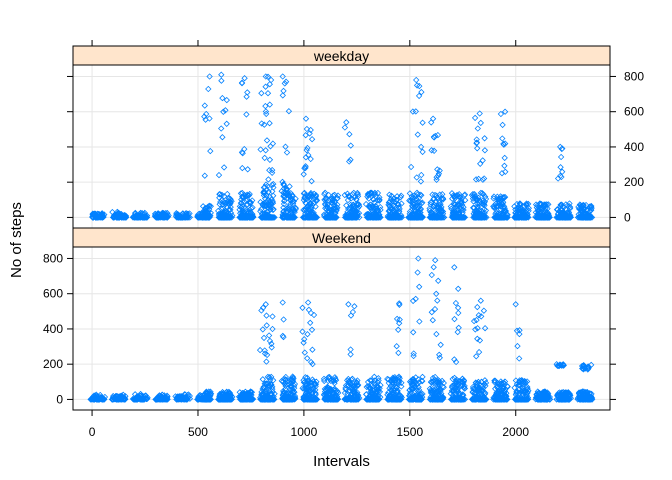 The image size is (672, 480). What do you see at coordinates (409, 432) in the screenshot?
I see `x-tick-label: 1500` at bounding box center [409, 432].